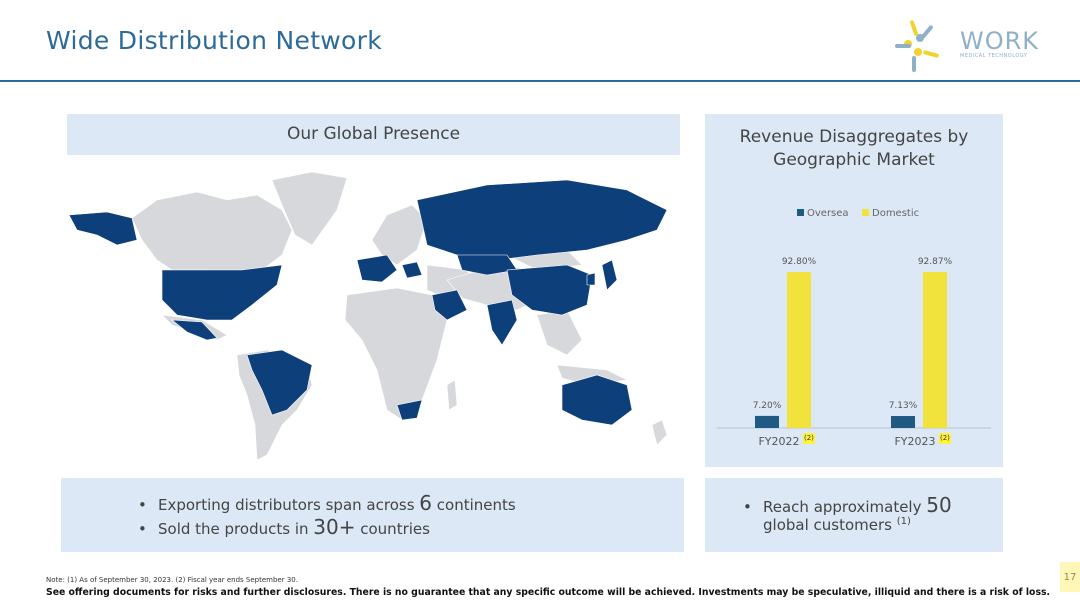 Image resolution: width=1080 pixels, height=608 pixels. I want to click on logo-mark-icon, so click(917, 46).